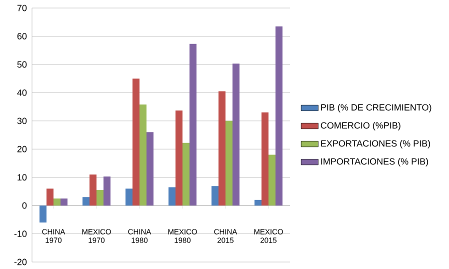  I want to click on legend-label: COMERCIO (%PIB), so click(360, 126).